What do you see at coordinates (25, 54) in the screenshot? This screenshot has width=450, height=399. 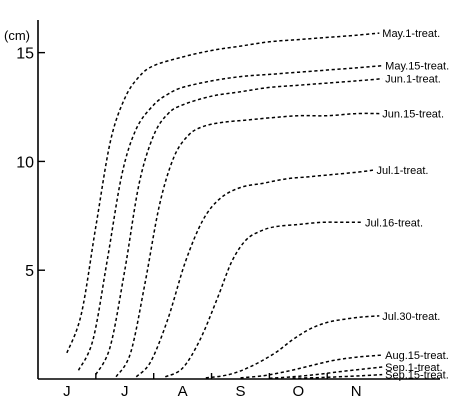 I see `y-tick-label: 15` at bounding box center [25, 54].